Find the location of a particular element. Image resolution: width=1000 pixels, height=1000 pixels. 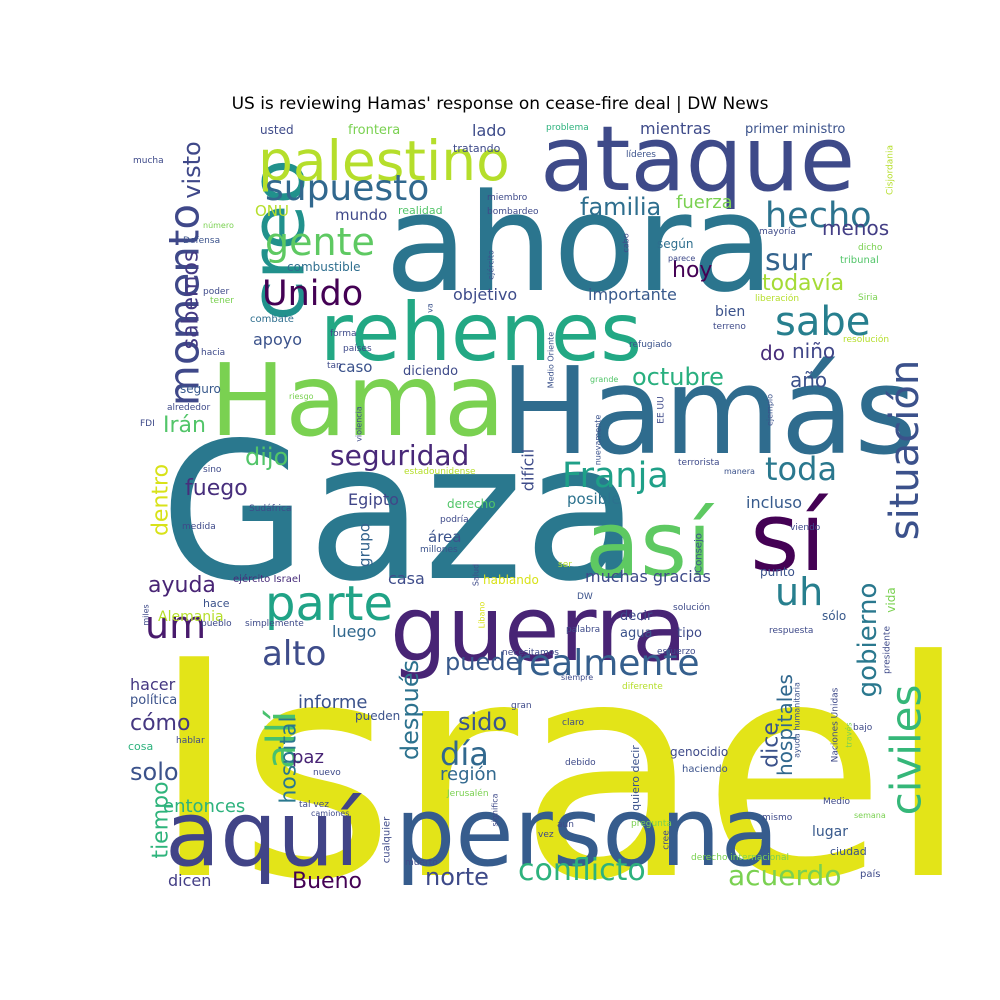

word-cloud-word: sabemos is located at coordinates (191, 300).